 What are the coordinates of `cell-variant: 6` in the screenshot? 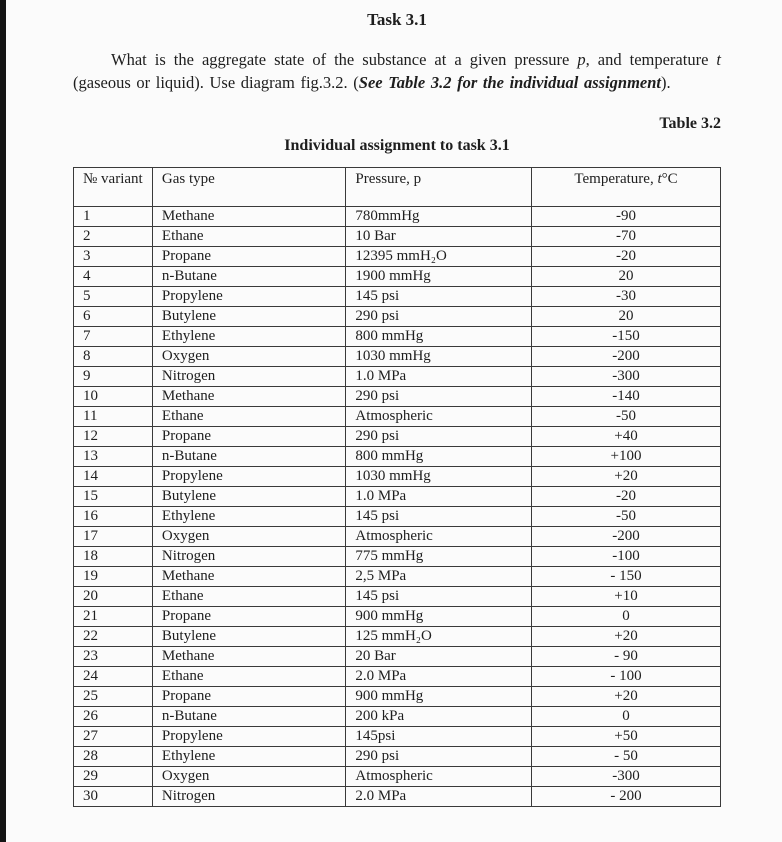 It's located at (113, 316).